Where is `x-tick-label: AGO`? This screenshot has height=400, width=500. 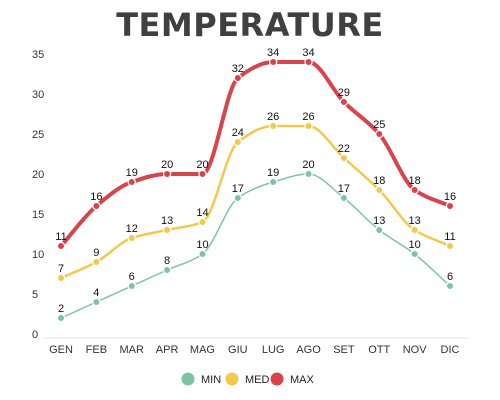 x-tick-label: AGO is located at coordinates (308, 350).